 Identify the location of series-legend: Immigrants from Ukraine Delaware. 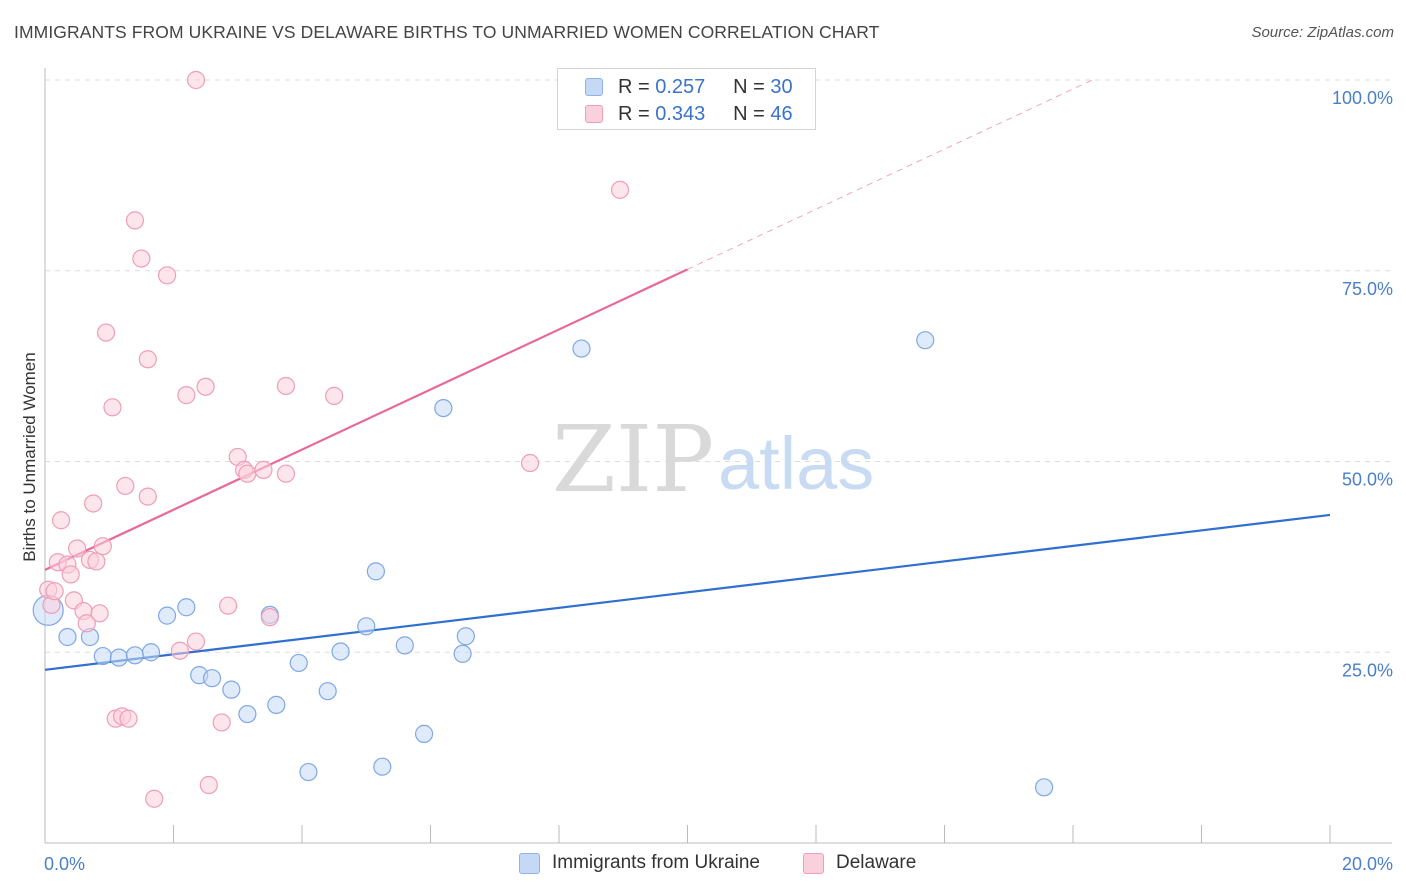
(703, 865).